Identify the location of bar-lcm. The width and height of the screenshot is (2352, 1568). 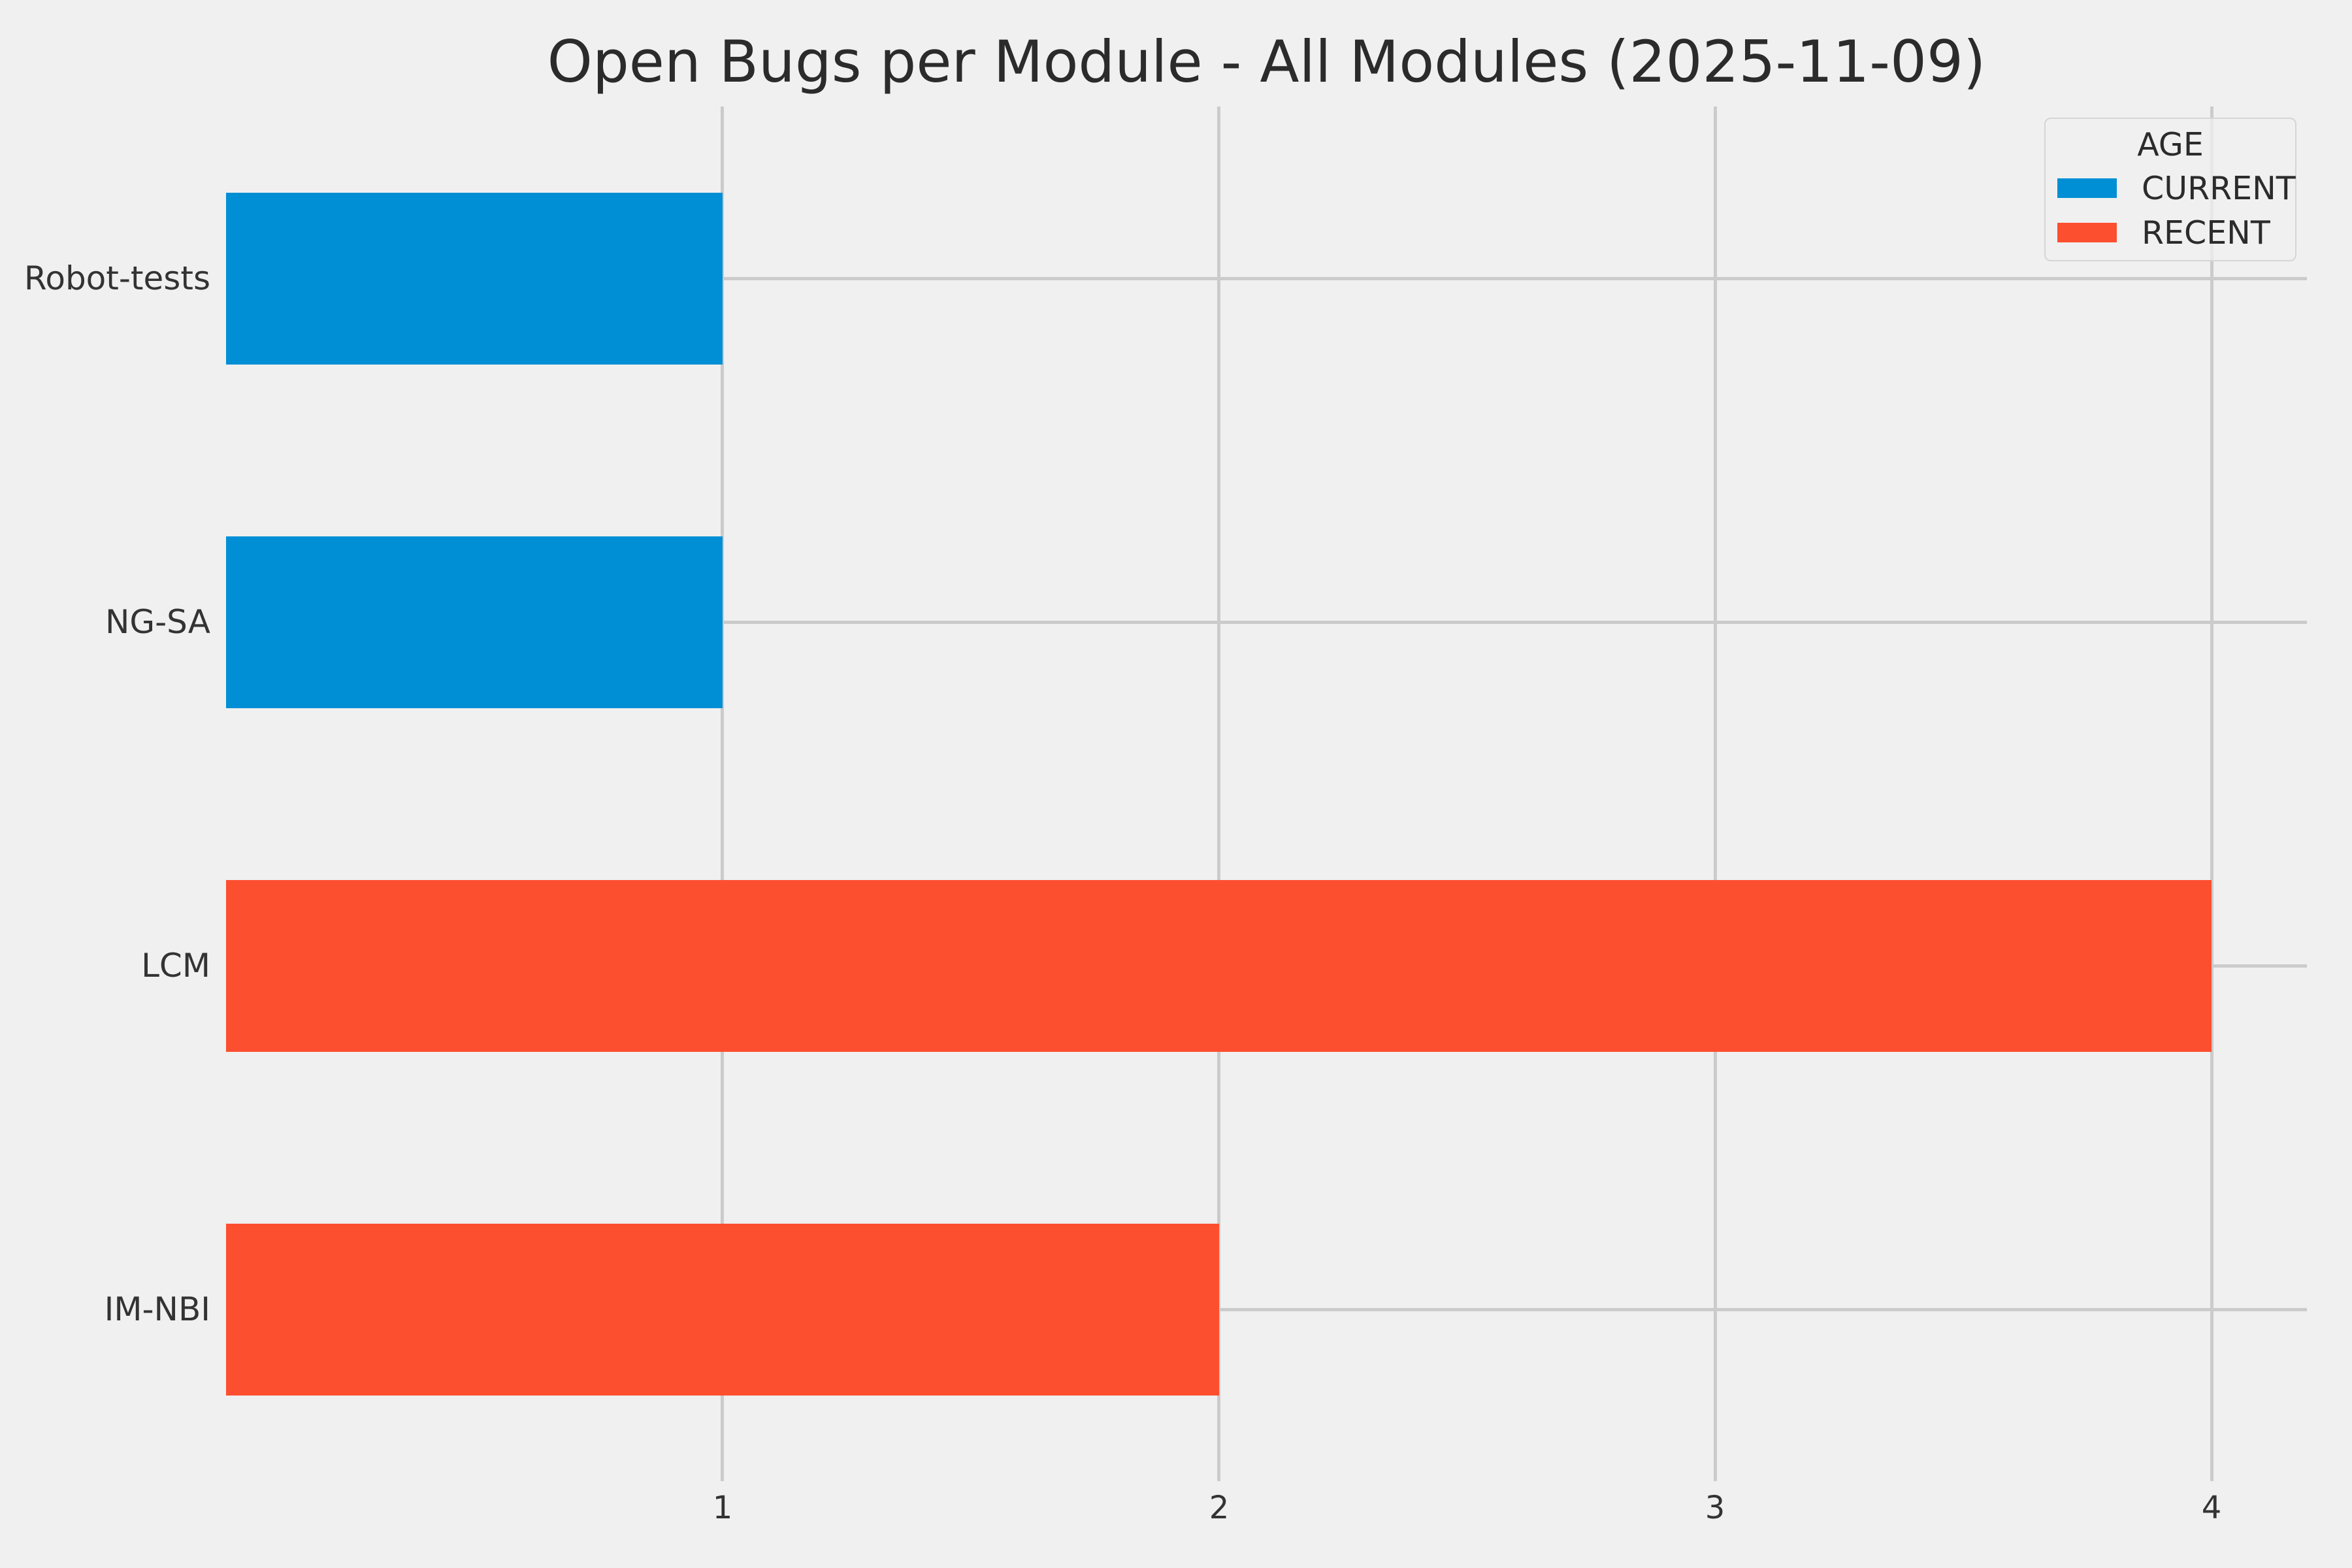
(1219, 966).